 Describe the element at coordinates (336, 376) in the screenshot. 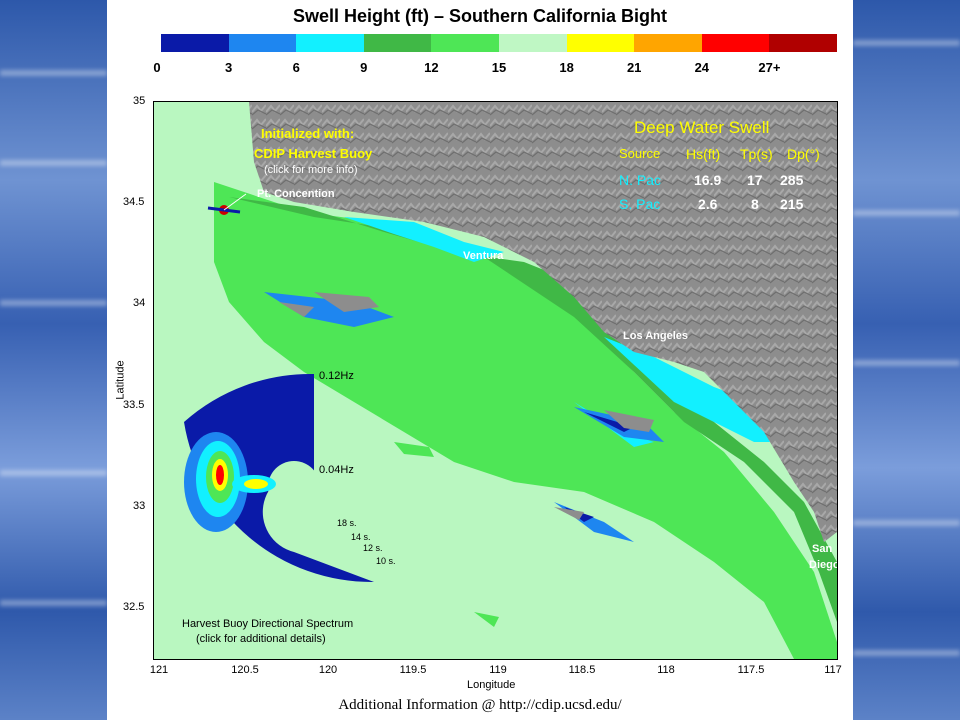

I see `spectrum-freq-outer: 0.12Hz` at that location.